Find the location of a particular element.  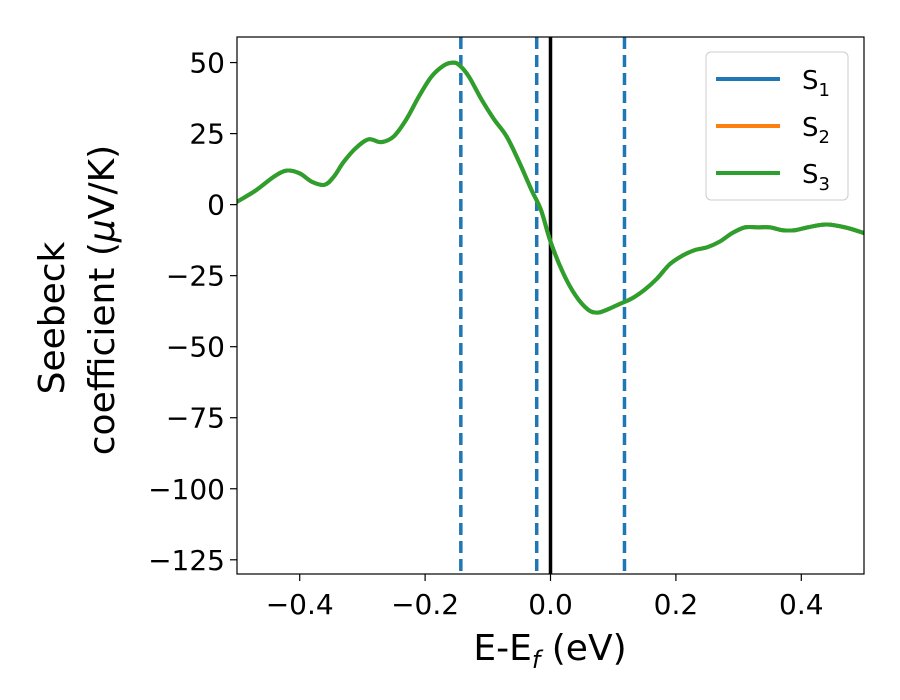

y-tick-label: −125 is located at coordinates (186, 560).